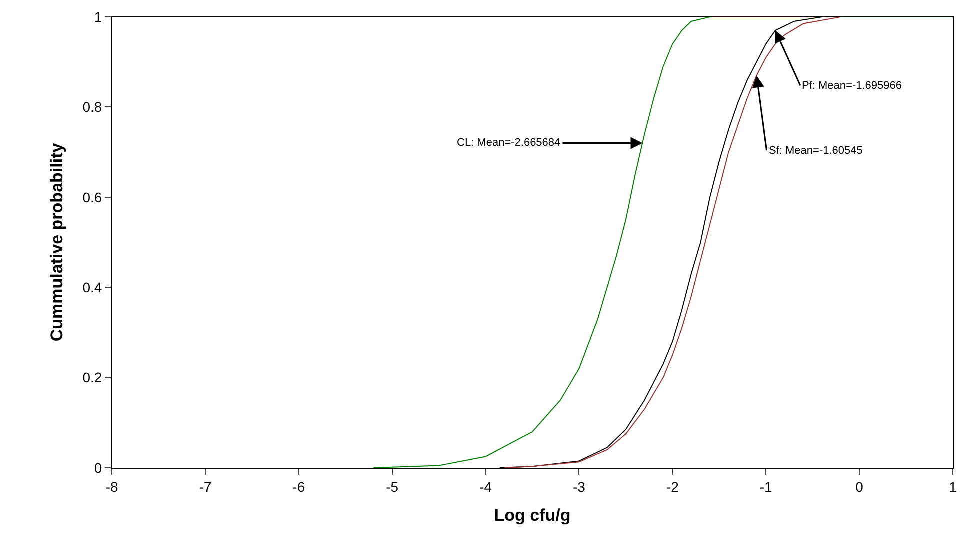 The image size is (963, 560). Describe the element at coordinates (766, 486) in the screenshot. I see `x-tick-label: -1` at that location.